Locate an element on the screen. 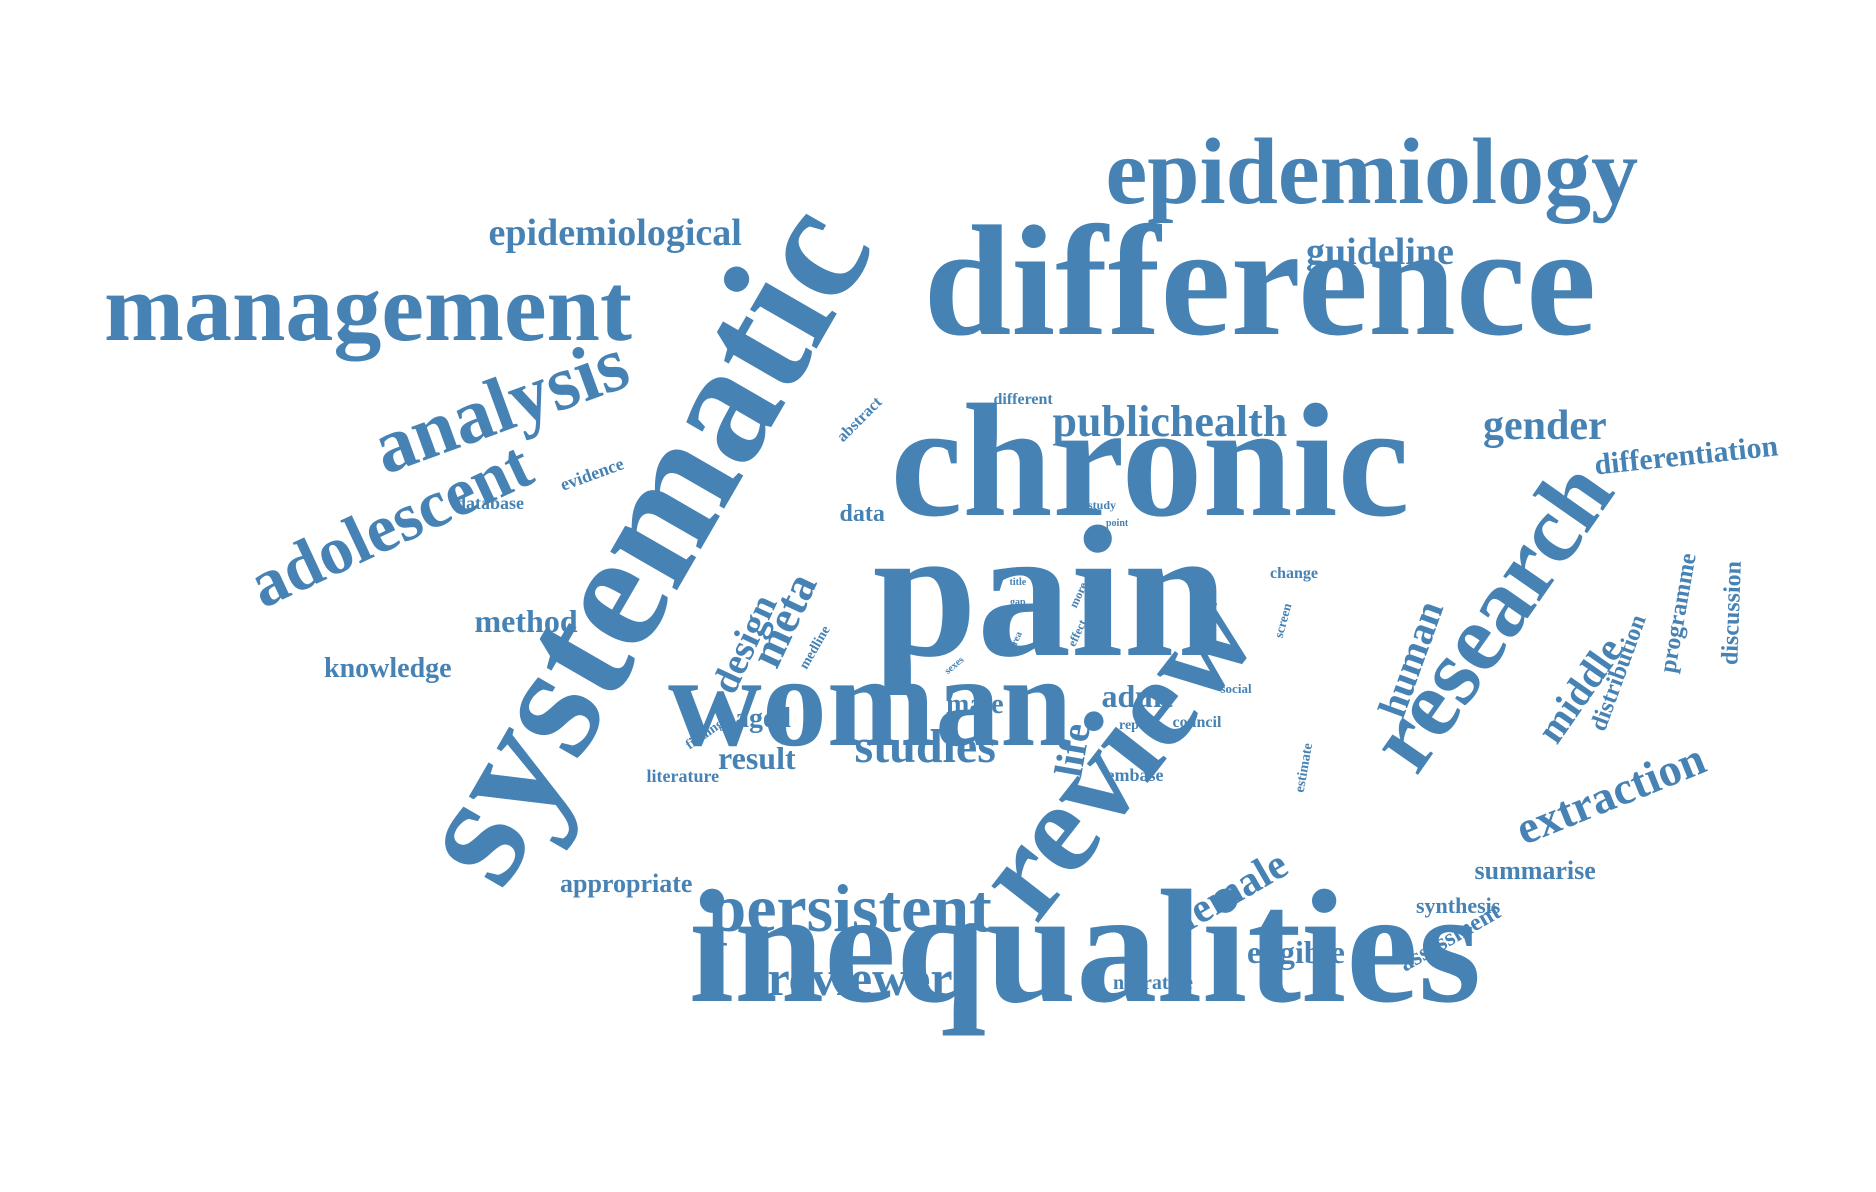 This screenshot has height=1192, width=1876. word-studies: studies is located at coordinates (925, 746).